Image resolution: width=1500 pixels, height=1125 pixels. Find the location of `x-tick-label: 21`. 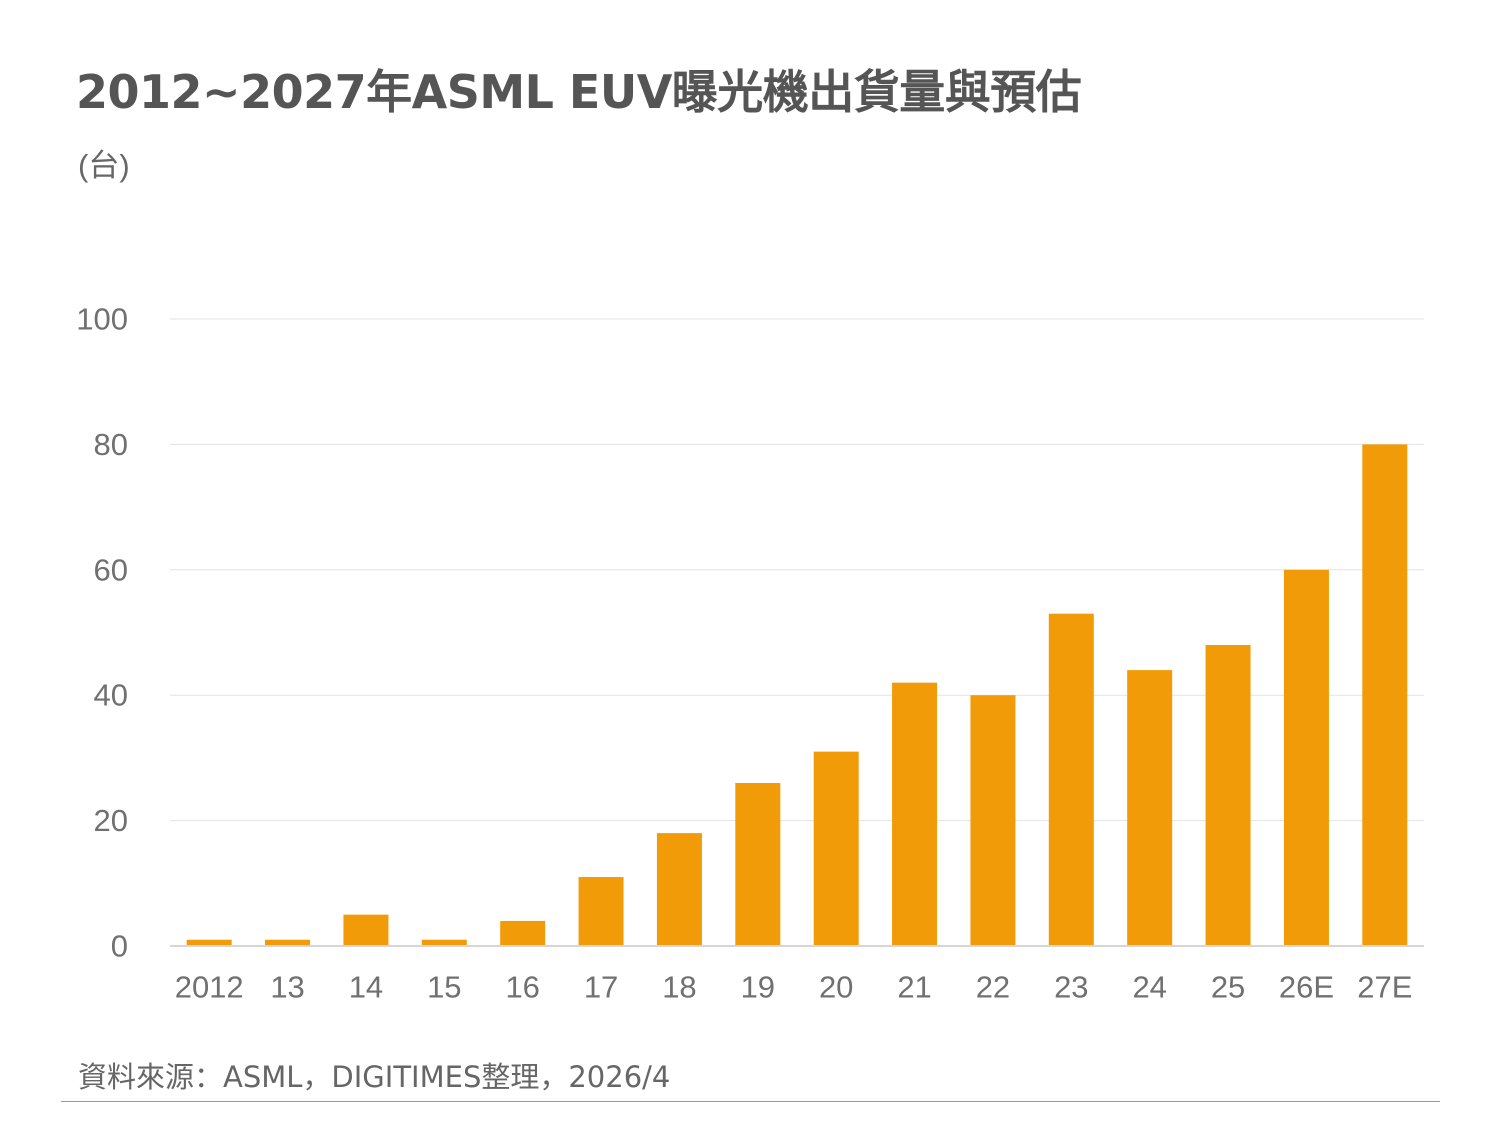

x-tick-label: 21 is located at coordinates (914, 987).